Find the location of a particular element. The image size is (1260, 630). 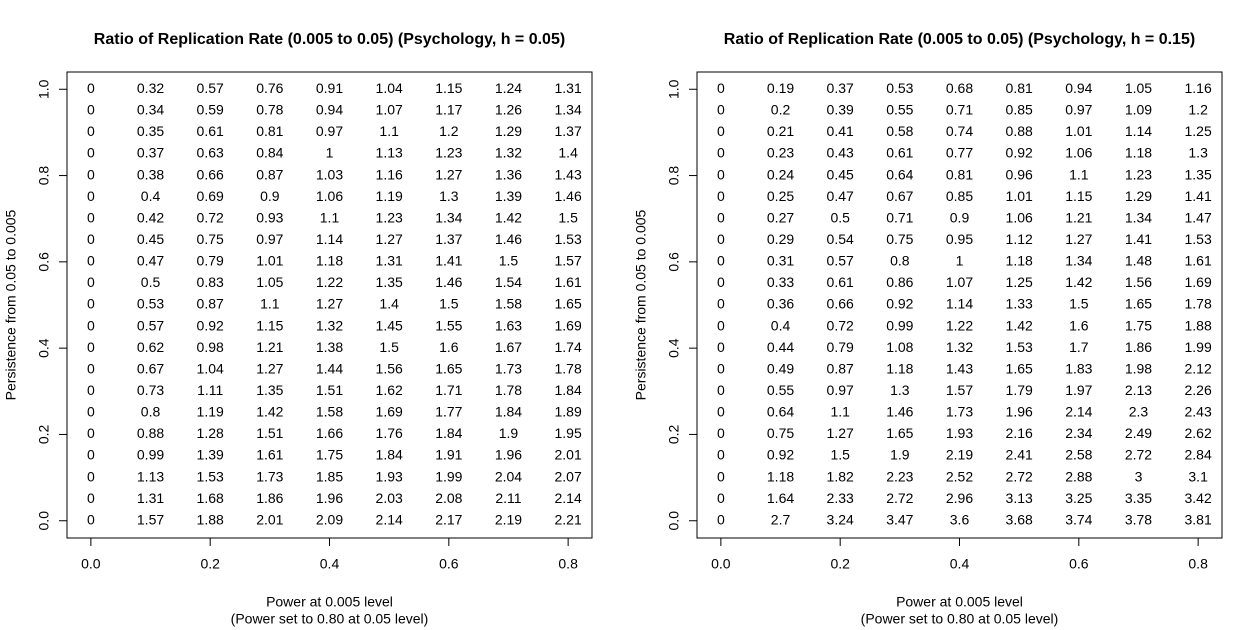

cell-value: 1.96 is located at coordinates (508, 455).